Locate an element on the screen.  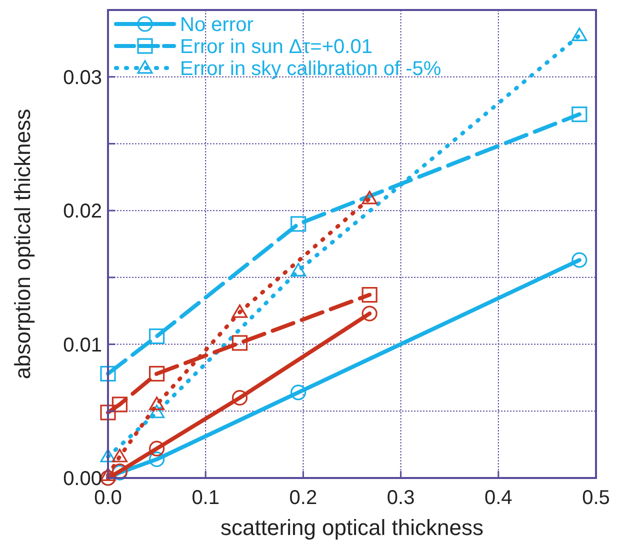
y-tick-label: 0.00 is located at coordinates (82, 479).